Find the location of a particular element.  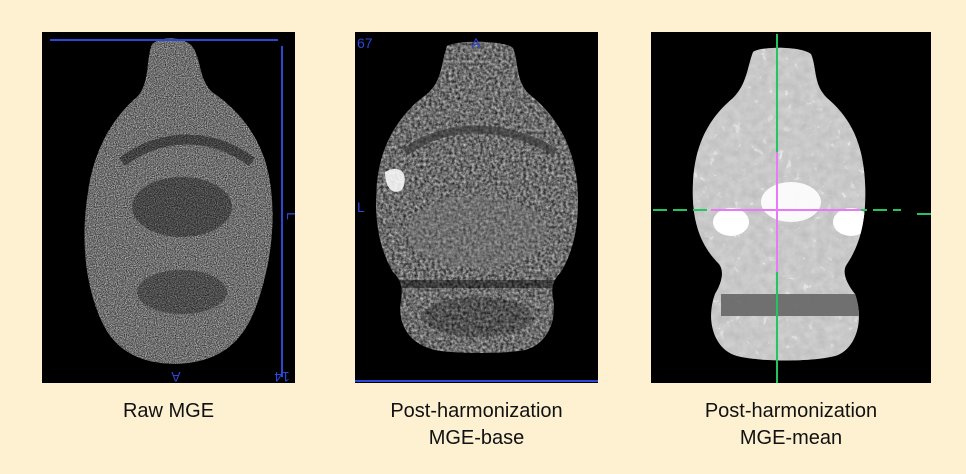

caption-line: MGE-mean is located at coordinates (791, 438).